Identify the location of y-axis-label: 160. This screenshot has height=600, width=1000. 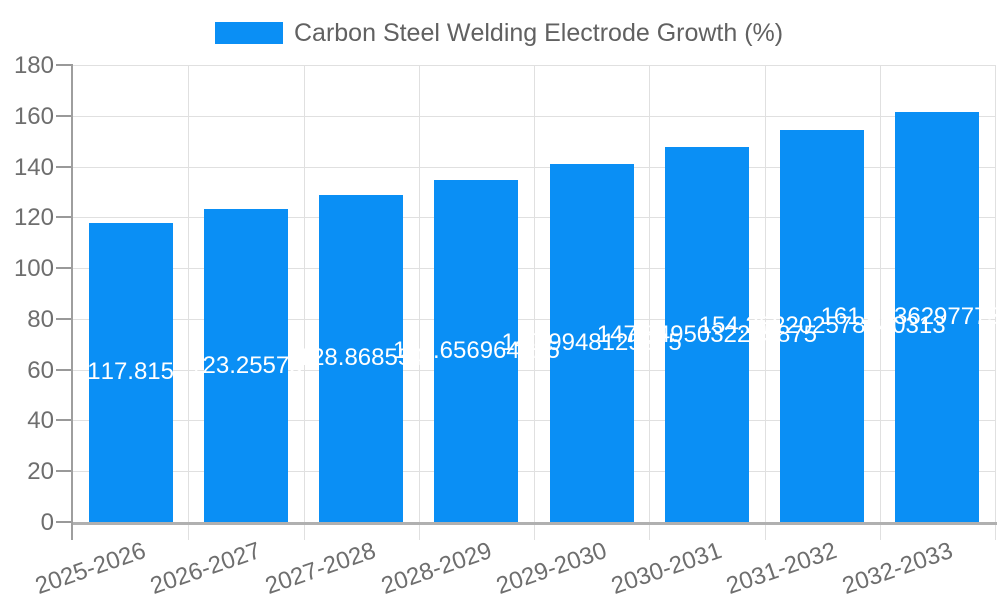
(33, 116).